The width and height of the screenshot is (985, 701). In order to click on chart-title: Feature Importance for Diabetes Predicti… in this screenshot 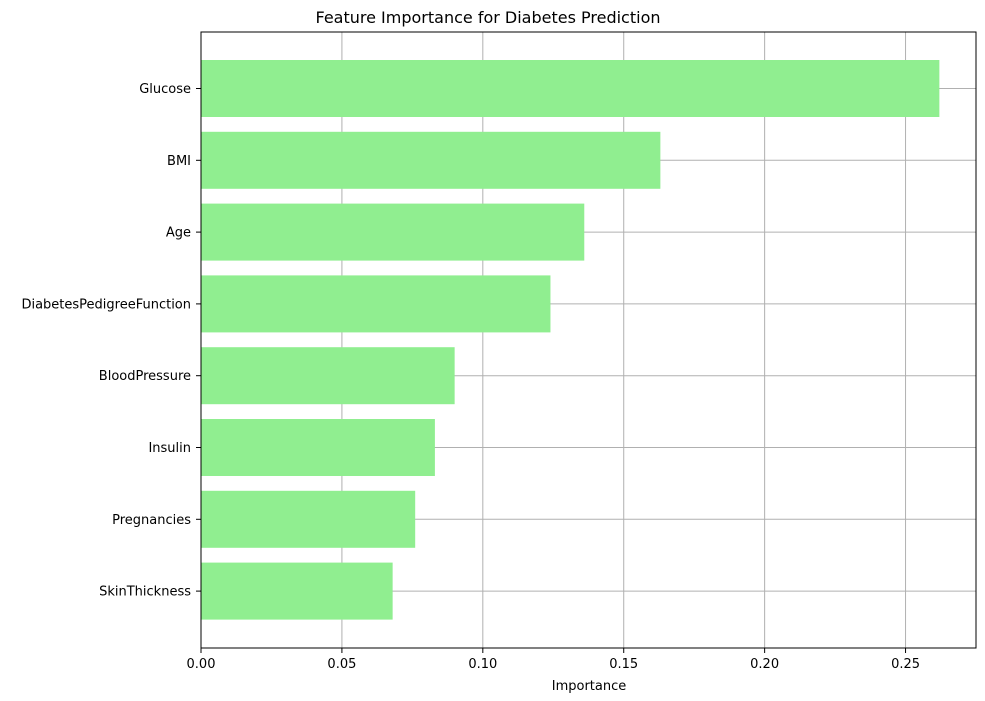, I will do `click(488, 17)`.